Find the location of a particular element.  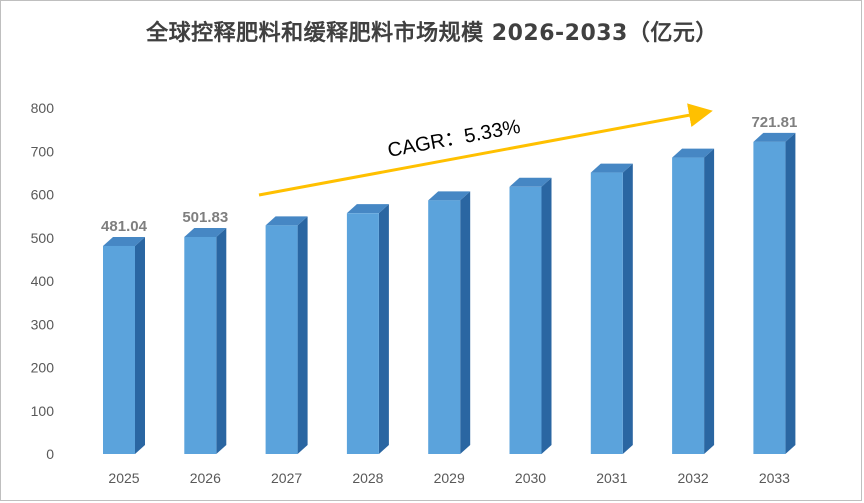

x-tick-label: 2025 is located at coordinates (123, 478).